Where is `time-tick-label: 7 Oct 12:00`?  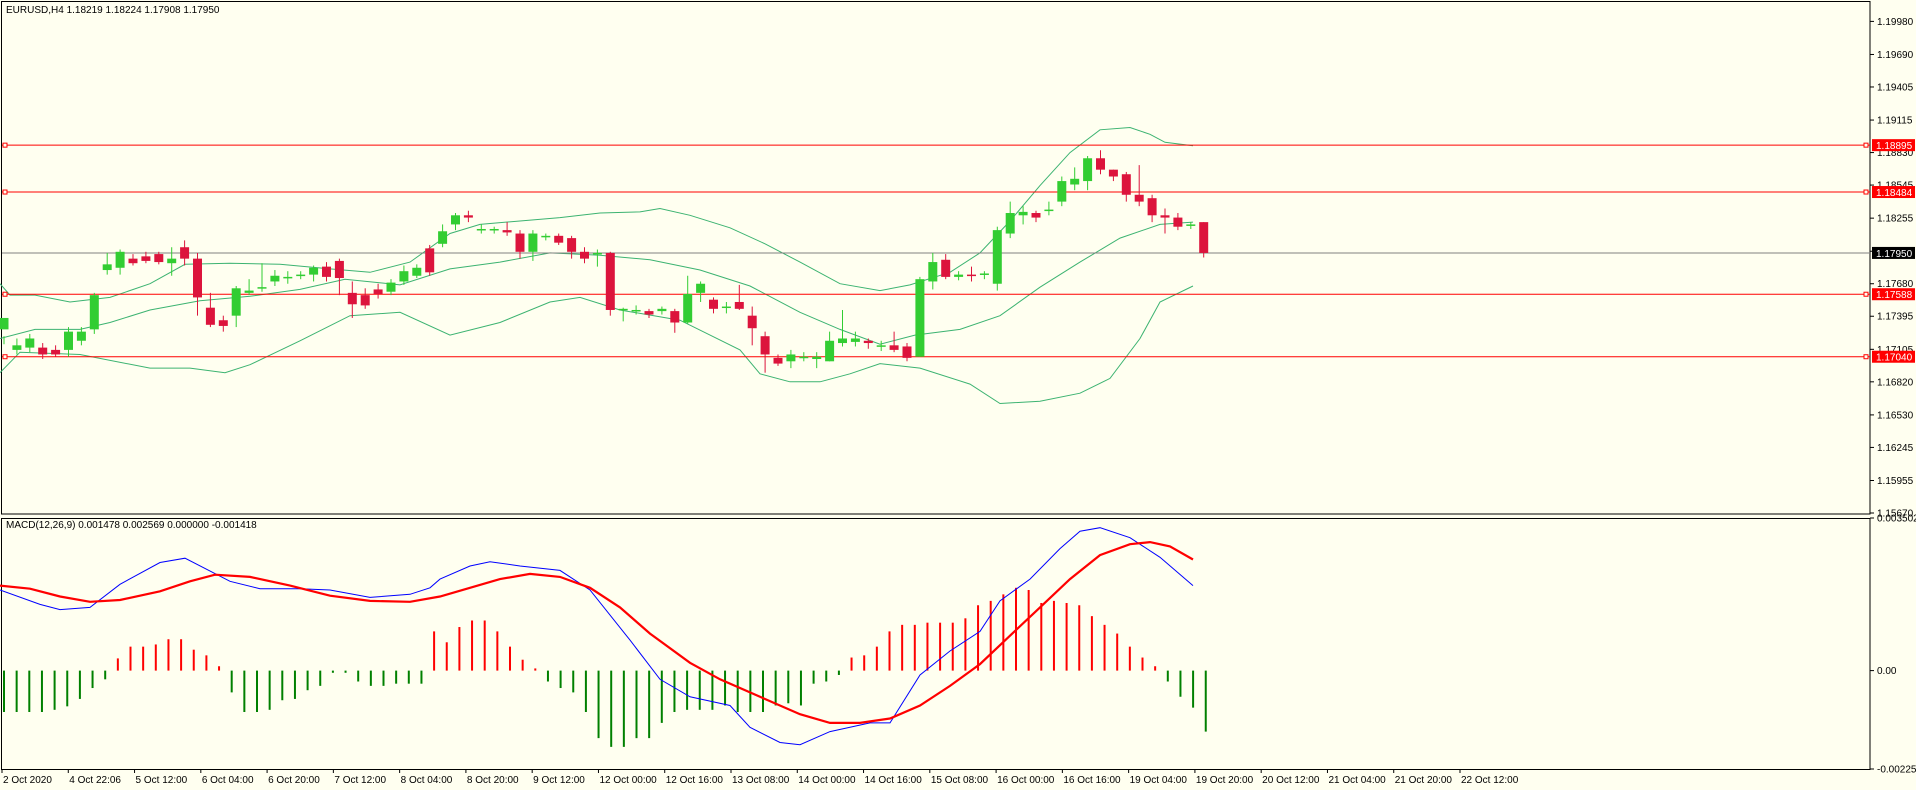 time-tick-label: 7 Oct 12:00 is located at coordinates (360, 780).